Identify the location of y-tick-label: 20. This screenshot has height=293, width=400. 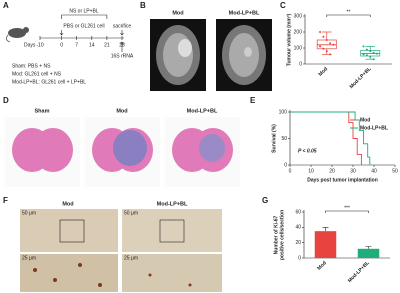
(298, 243).